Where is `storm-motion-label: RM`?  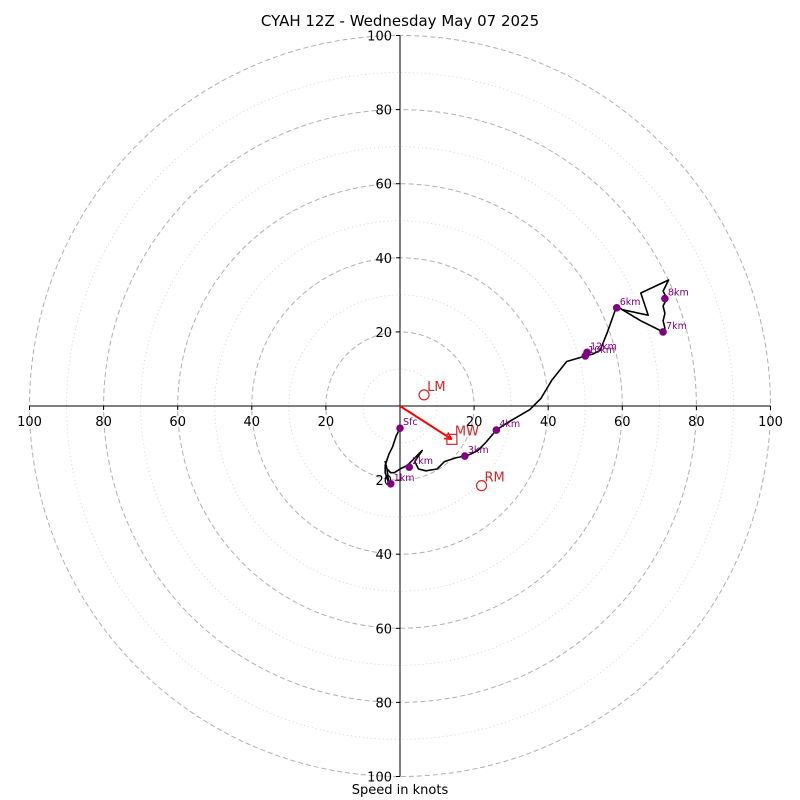
storm-motion-label: RM is located at coordinates (495, 478).